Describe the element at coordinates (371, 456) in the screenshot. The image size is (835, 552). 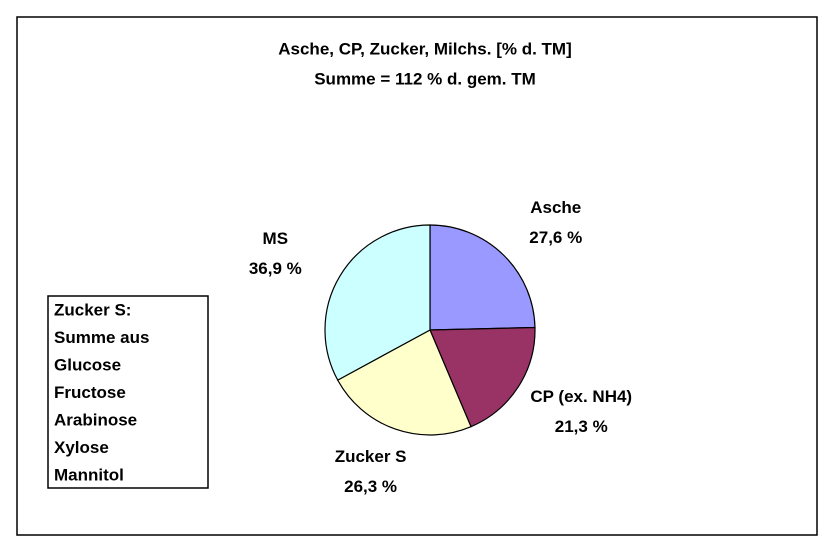
I see `slice-label: Zucker S` at that location.